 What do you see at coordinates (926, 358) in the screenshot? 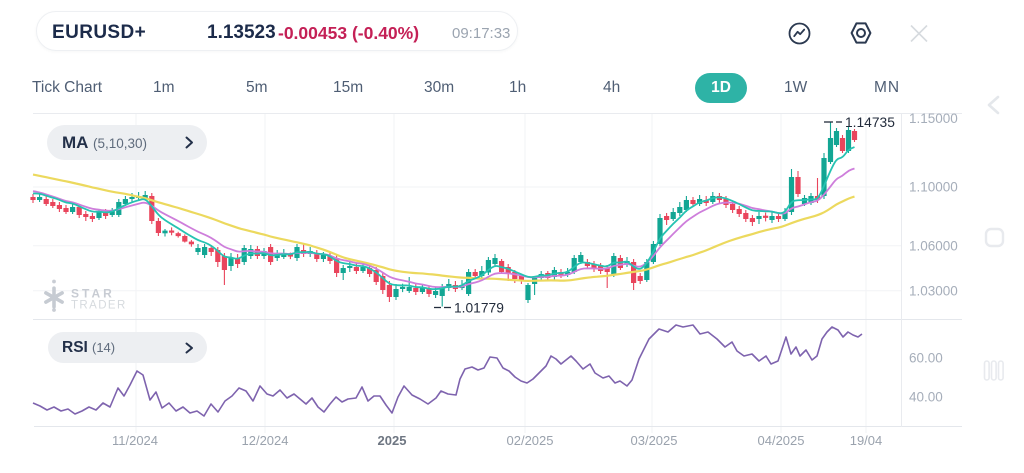
I see `svg-text: 60.00` at bounding box center [926, 358].